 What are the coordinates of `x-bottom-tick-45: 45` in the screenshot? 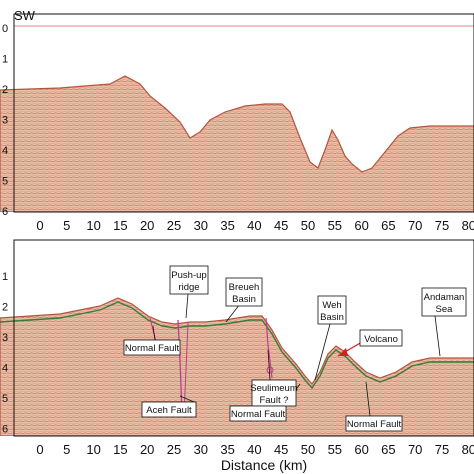 It's located at (281, 449).